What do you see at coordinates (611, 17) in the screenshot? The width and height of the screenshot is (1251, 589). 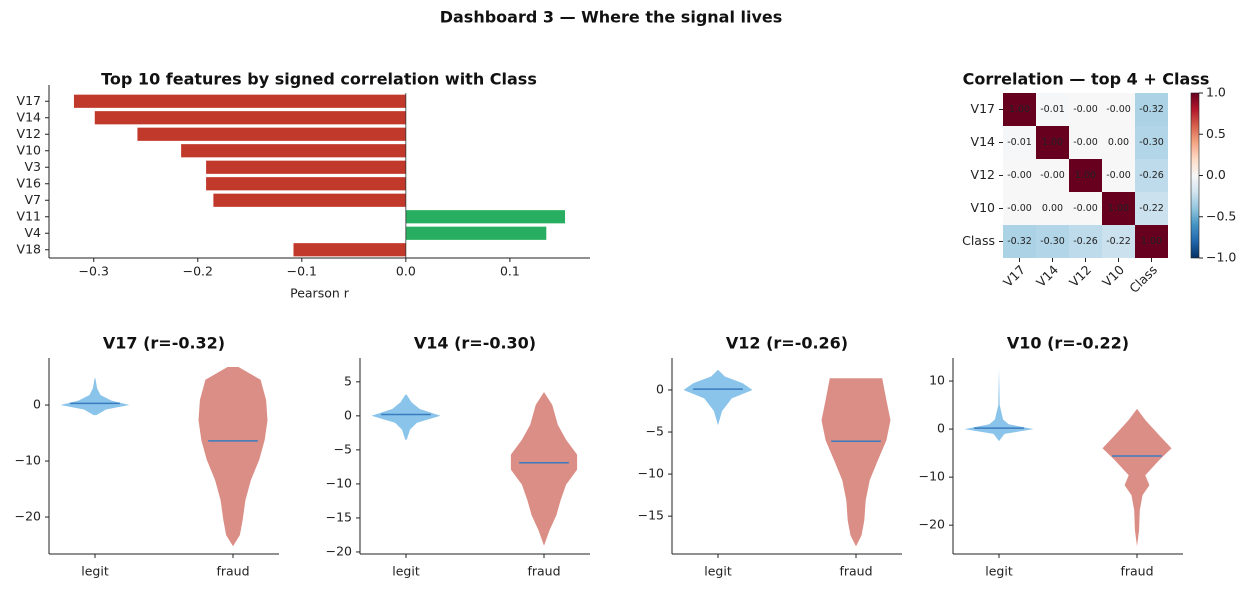 I see `dashboard-title: Dashboard 3 — Where the signal lives` at bounding box center [611, 17].